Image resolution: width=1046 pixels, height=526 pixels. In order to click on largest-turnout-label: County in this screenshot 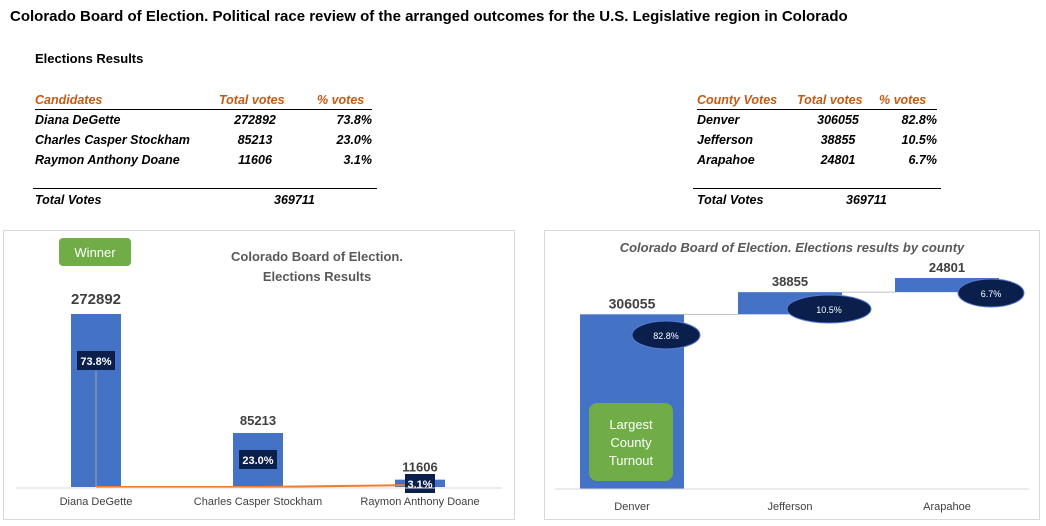, I will do `click(631, 442)`.